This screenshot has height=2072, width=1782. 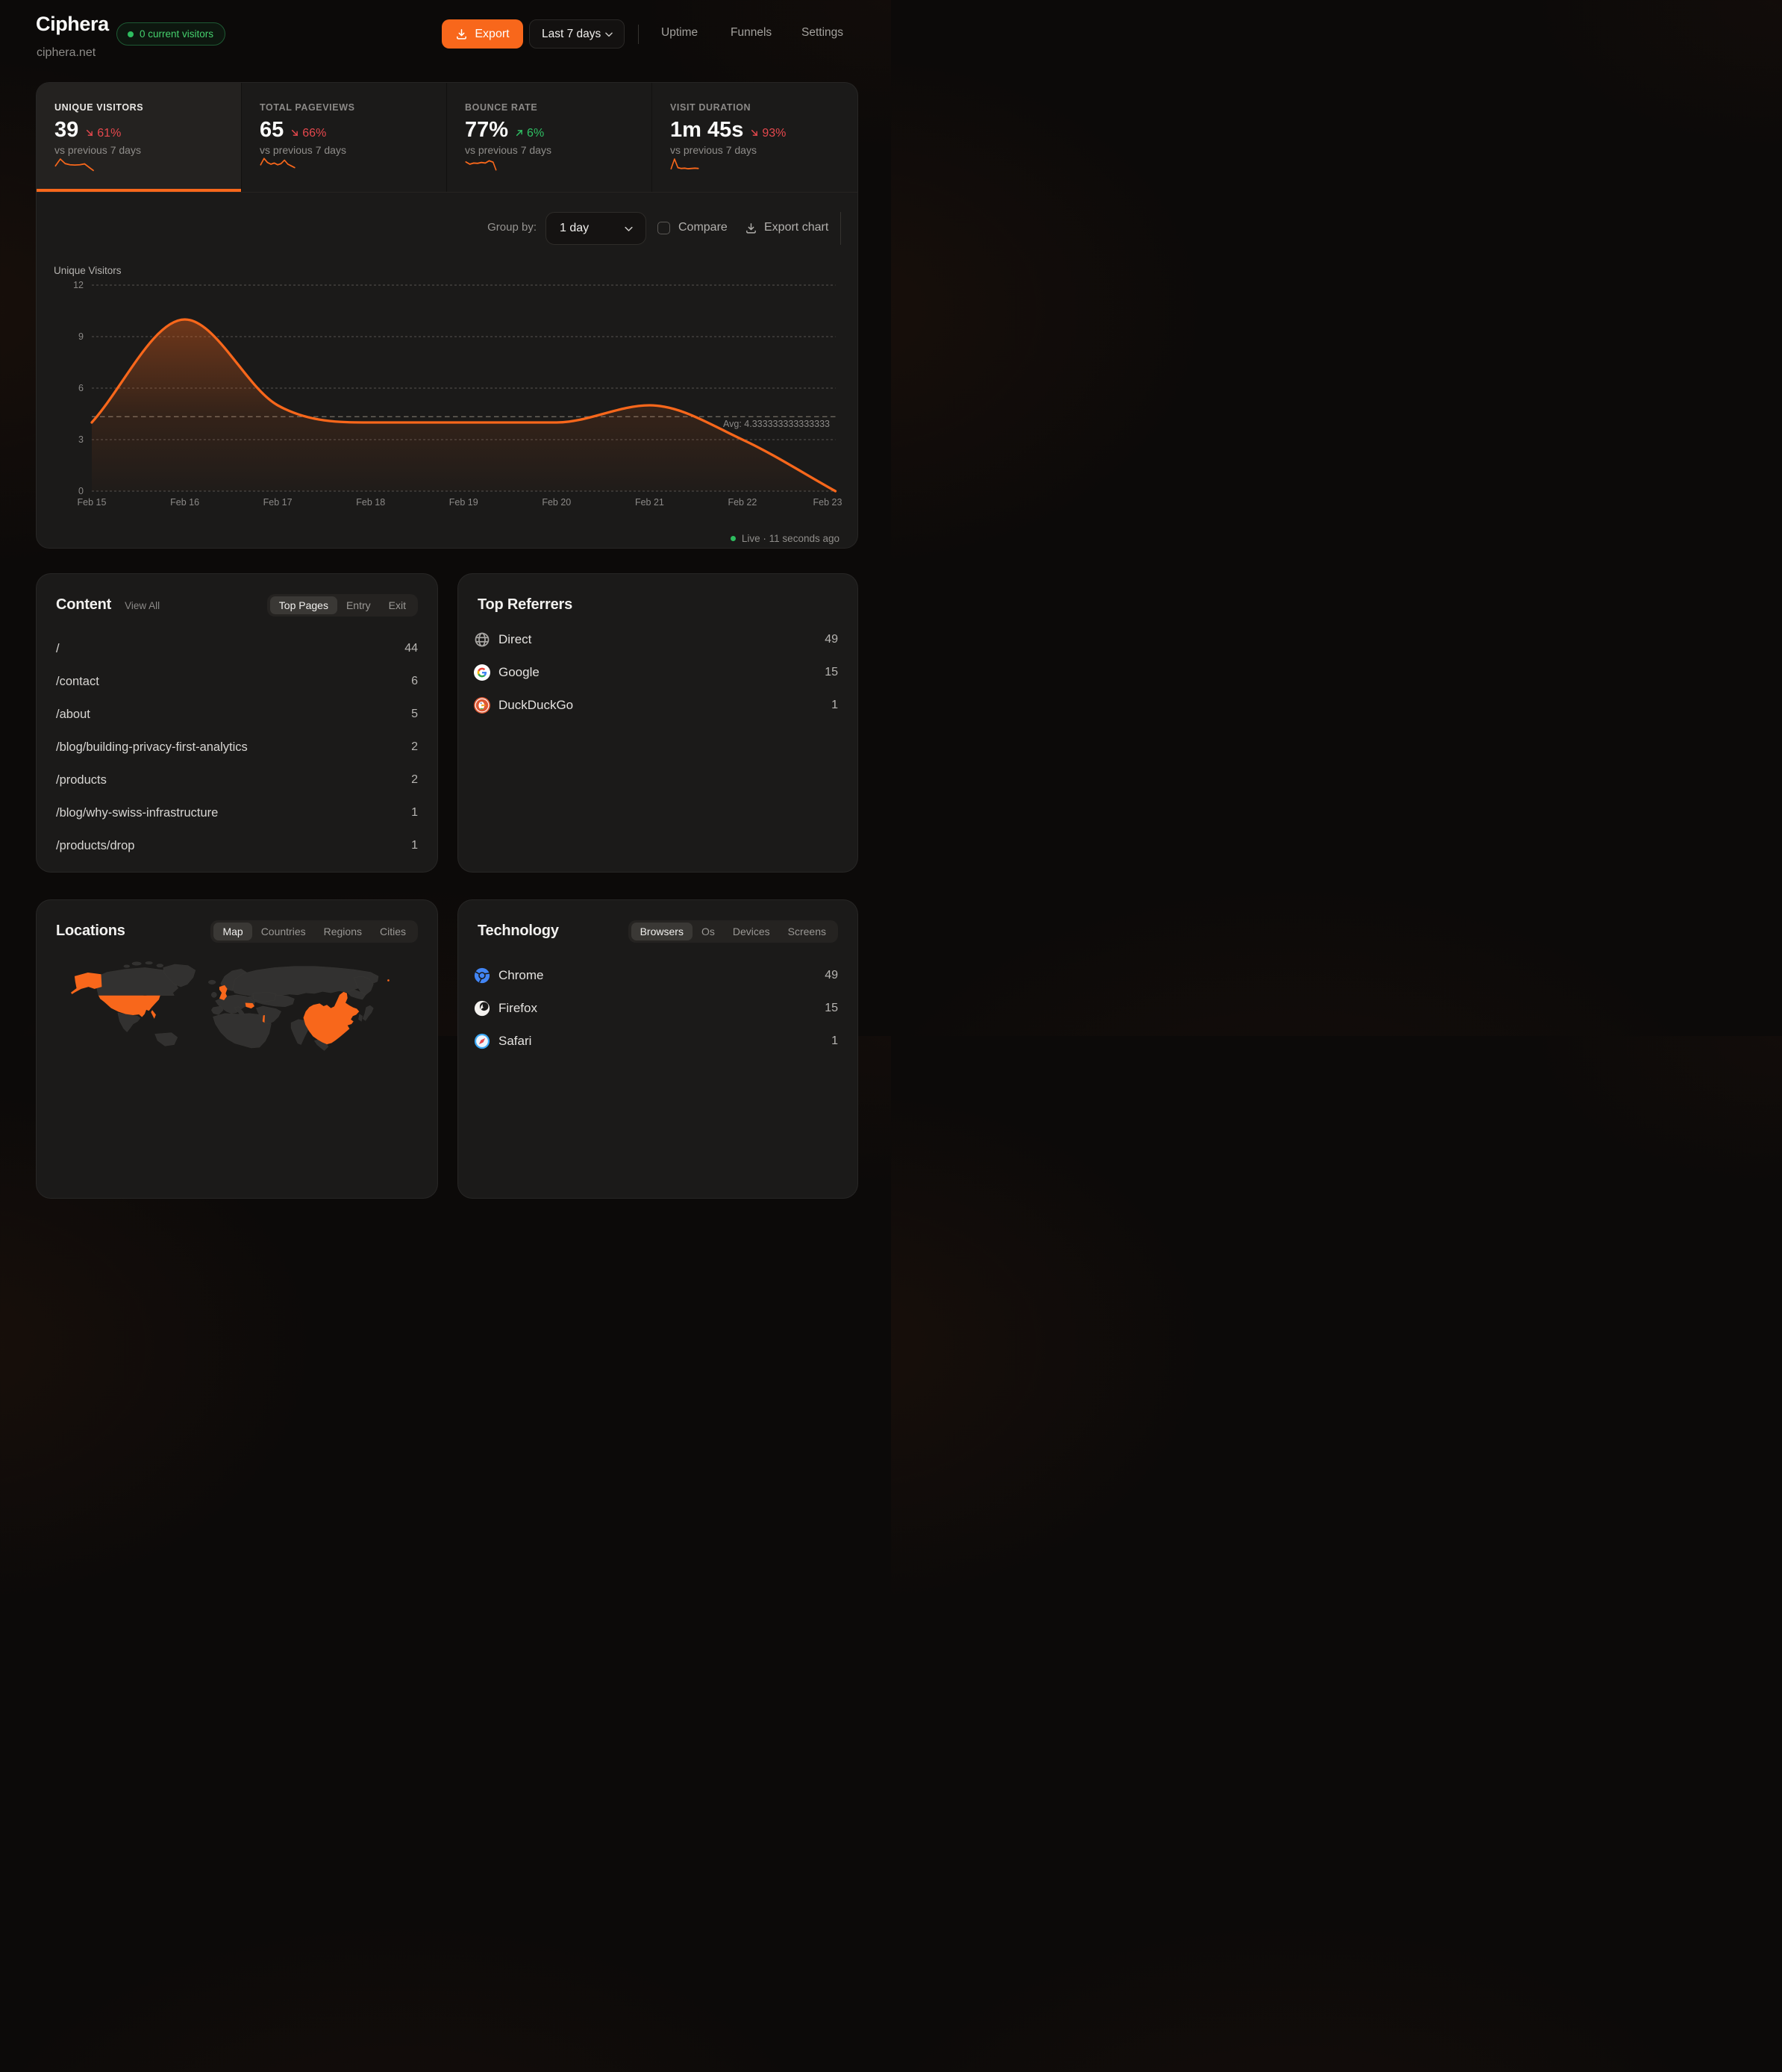 I want to click on svg-text: Avg: 4.333333333333333, so click(x=776, y=424).